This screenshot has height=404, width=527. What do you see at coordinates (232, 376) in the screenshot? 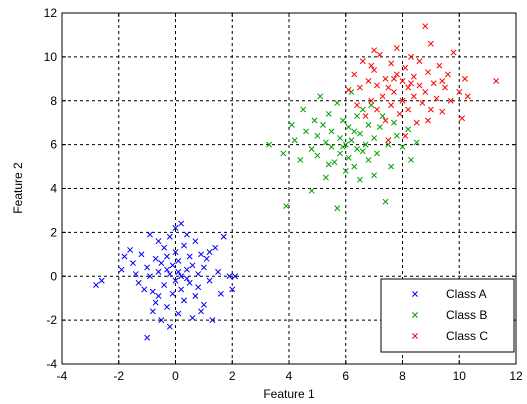
I see `x-tick-label: 2` at bounding box center [232, 376].